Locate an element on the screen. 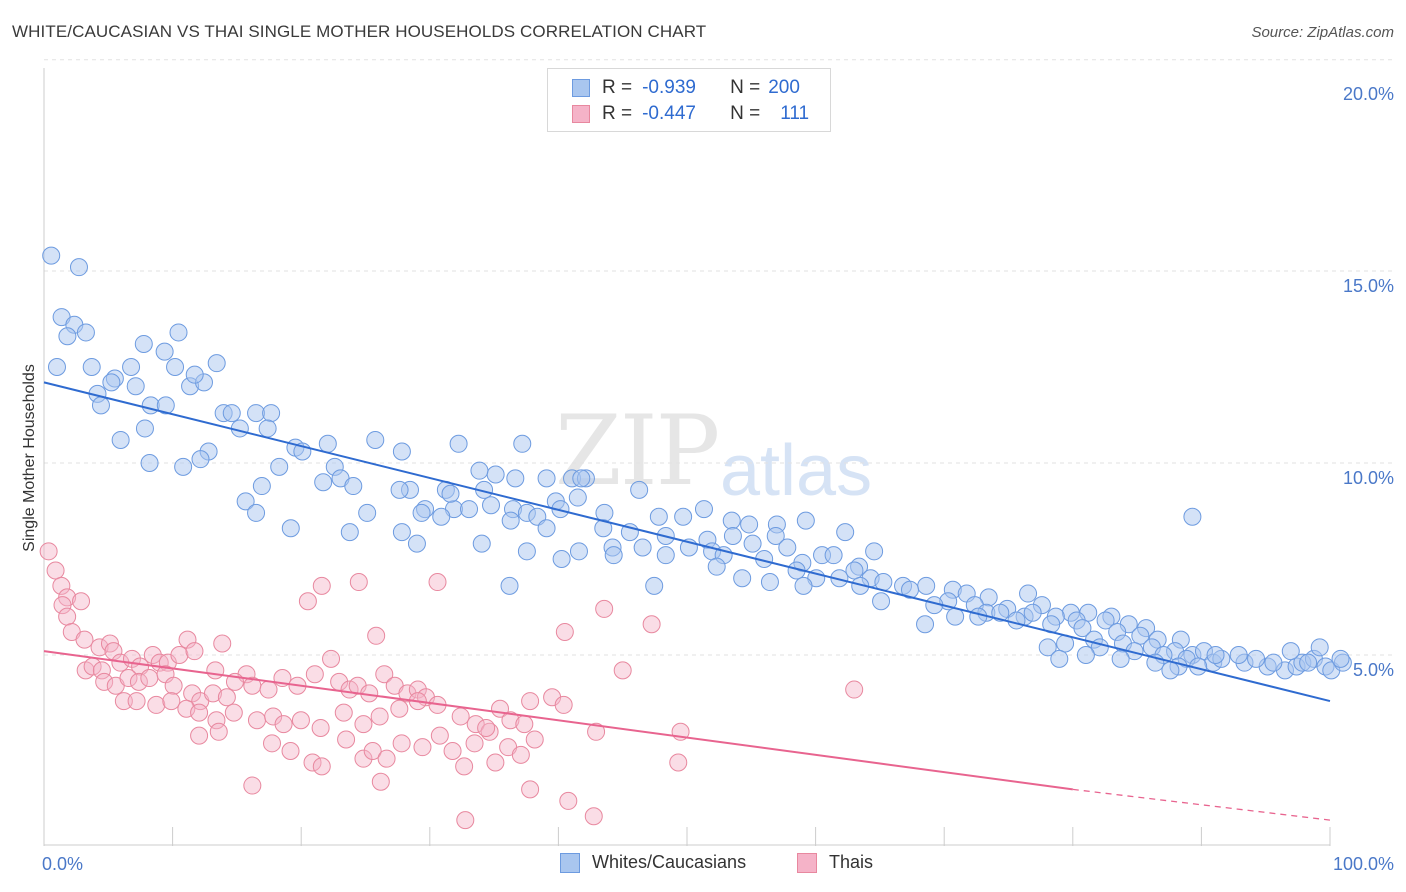 The height and width of the screenshot is (892, 1406). legend-n-value: 200 is located at coordinates (784, 87).